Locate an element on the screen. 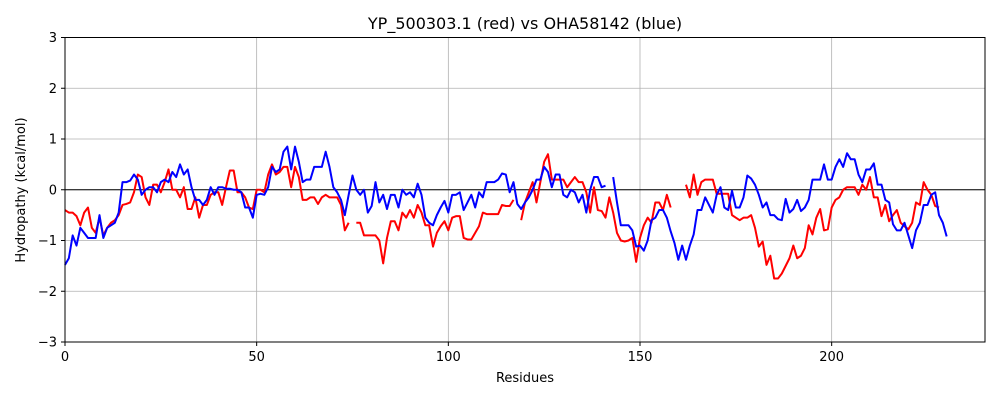 Image resolution: width=1000 pixels, height=400 pixels. x-tick-label: 100 is located at coordinates (448, 357).